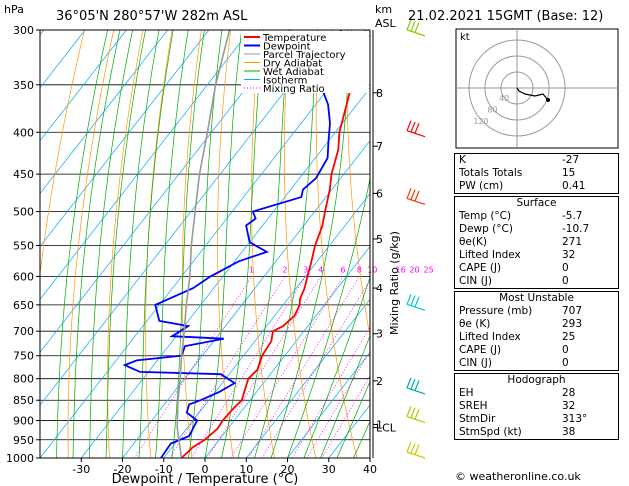  What do you see at coordinates (23, 276) in the screenshot?
I see `pressure-tick-label: 600` at bounding box center [23, 276].